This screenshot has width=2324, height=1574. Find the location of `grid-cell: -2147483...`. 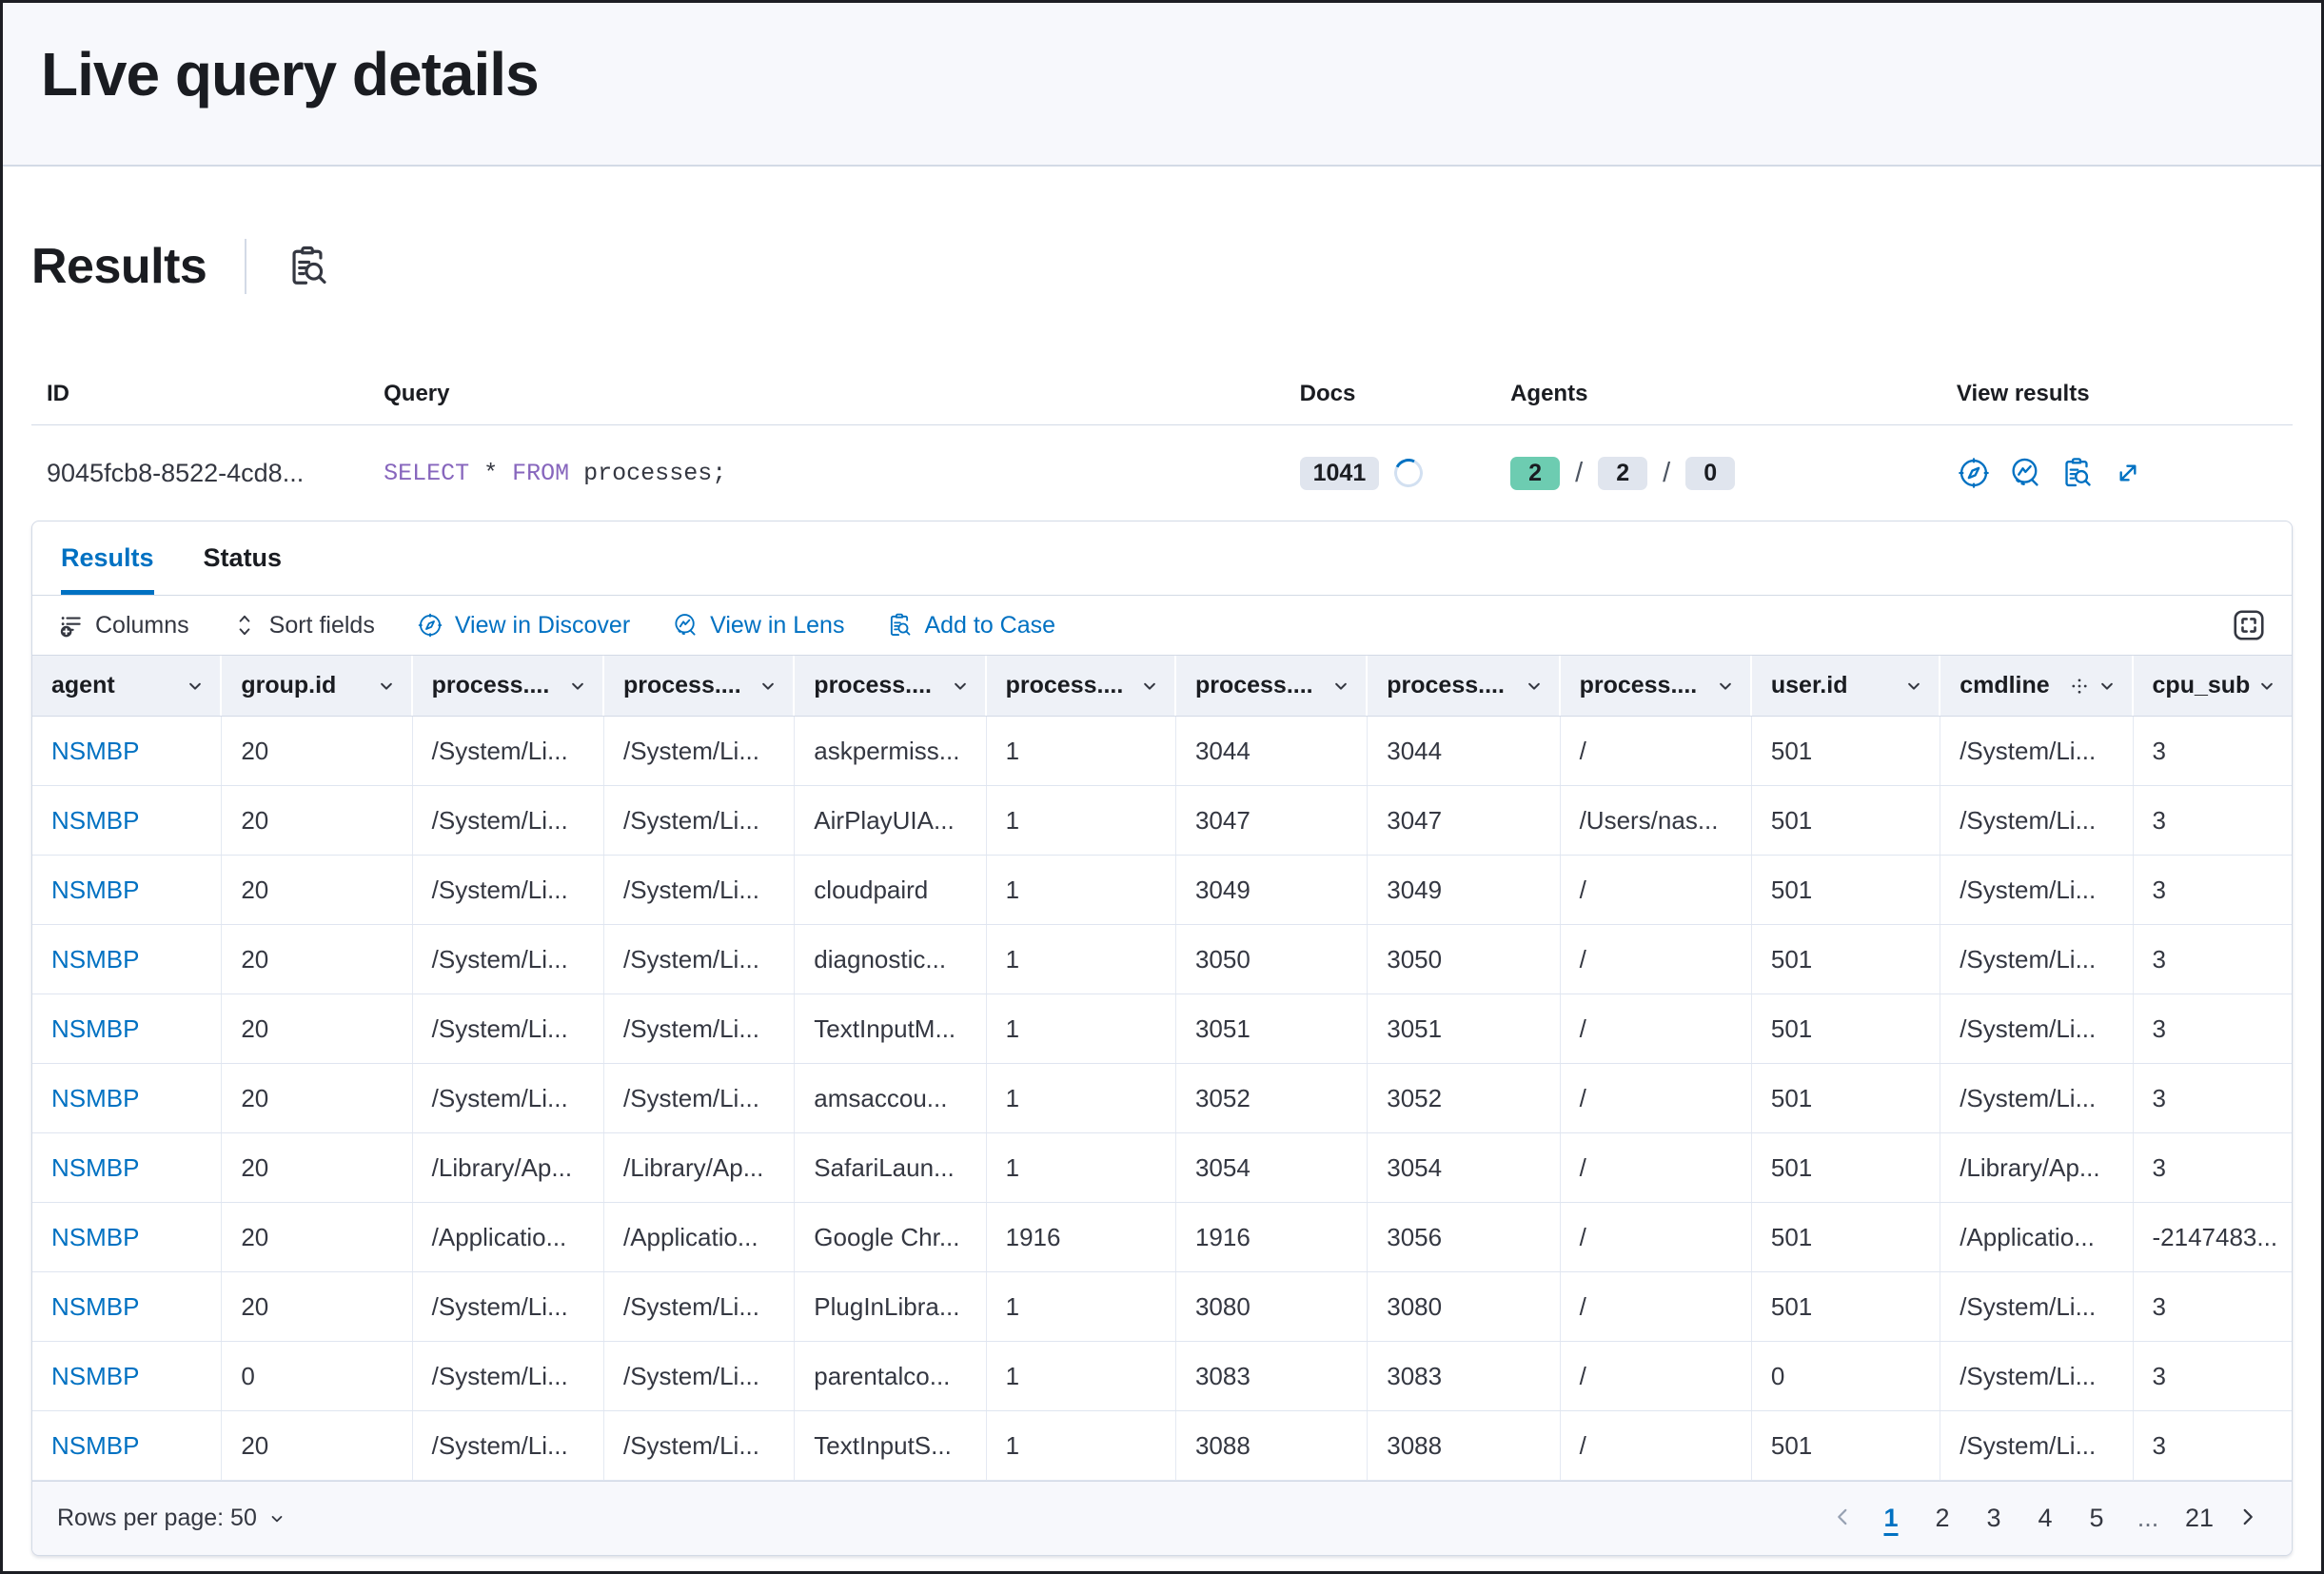

grid-cell: -2147483... is located at coordinates (2213, 1237).